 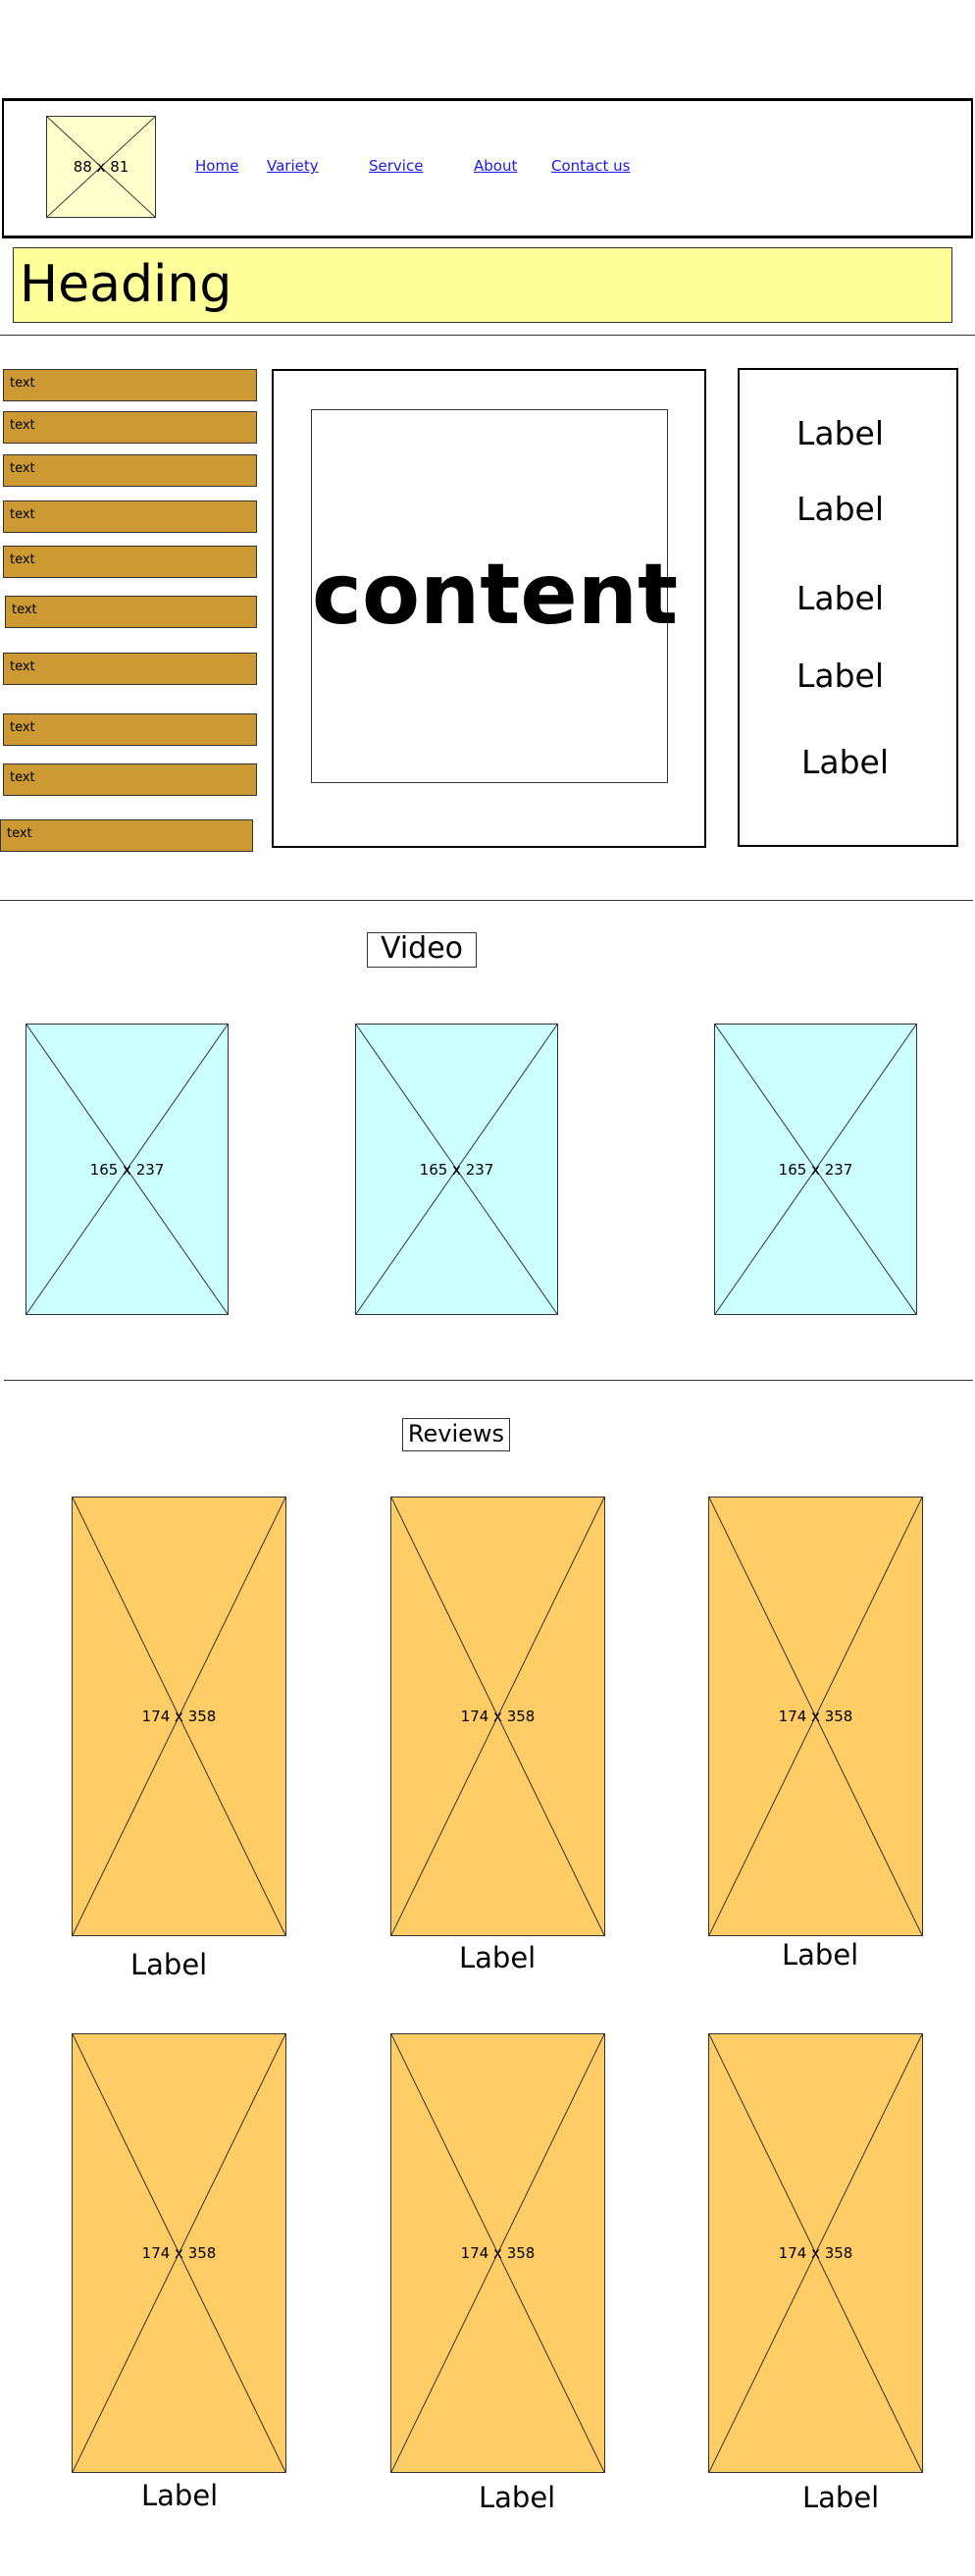 I want to click on page-heading: Heading, so click(x=126, y=284).